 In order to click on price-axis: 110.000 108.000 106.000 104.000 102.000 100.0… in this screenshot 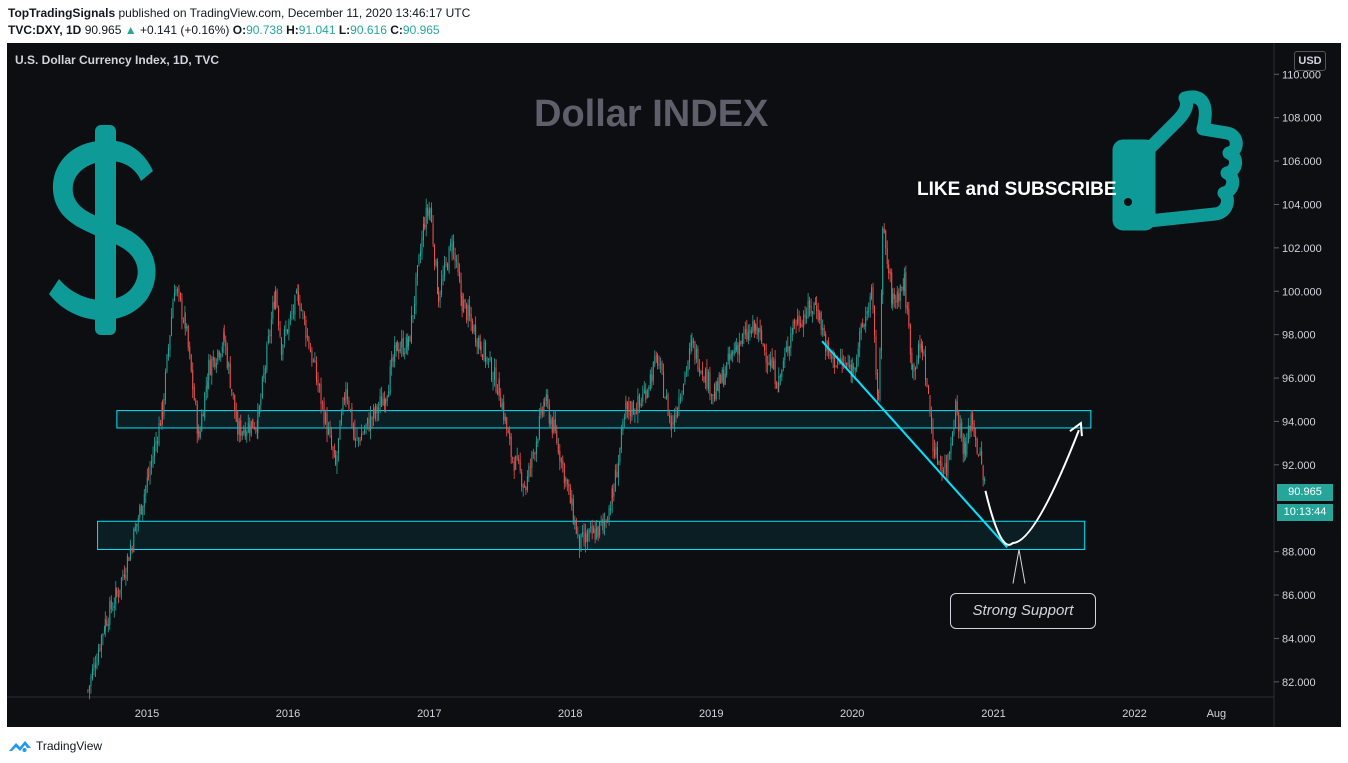, I will do `click(1298, 379)`.